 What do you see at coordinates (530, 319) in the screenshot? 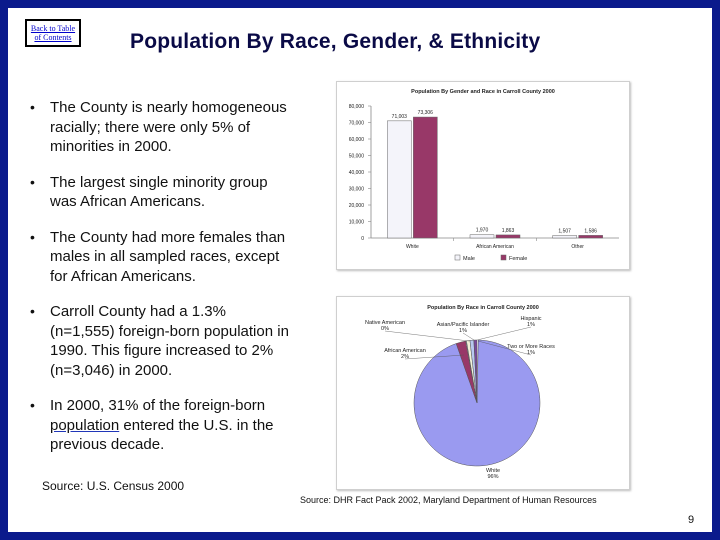
I see `pie-slice-name: Hispanic` at bounding box center [530, 319].